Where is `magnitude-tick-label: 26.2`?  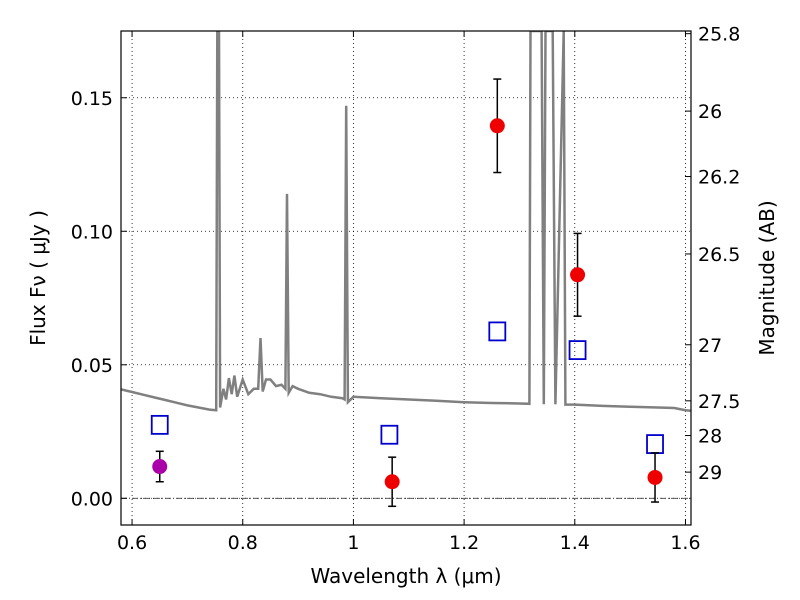 magnitude-tick-label: 26.2 is located at coordinates (719, 178).